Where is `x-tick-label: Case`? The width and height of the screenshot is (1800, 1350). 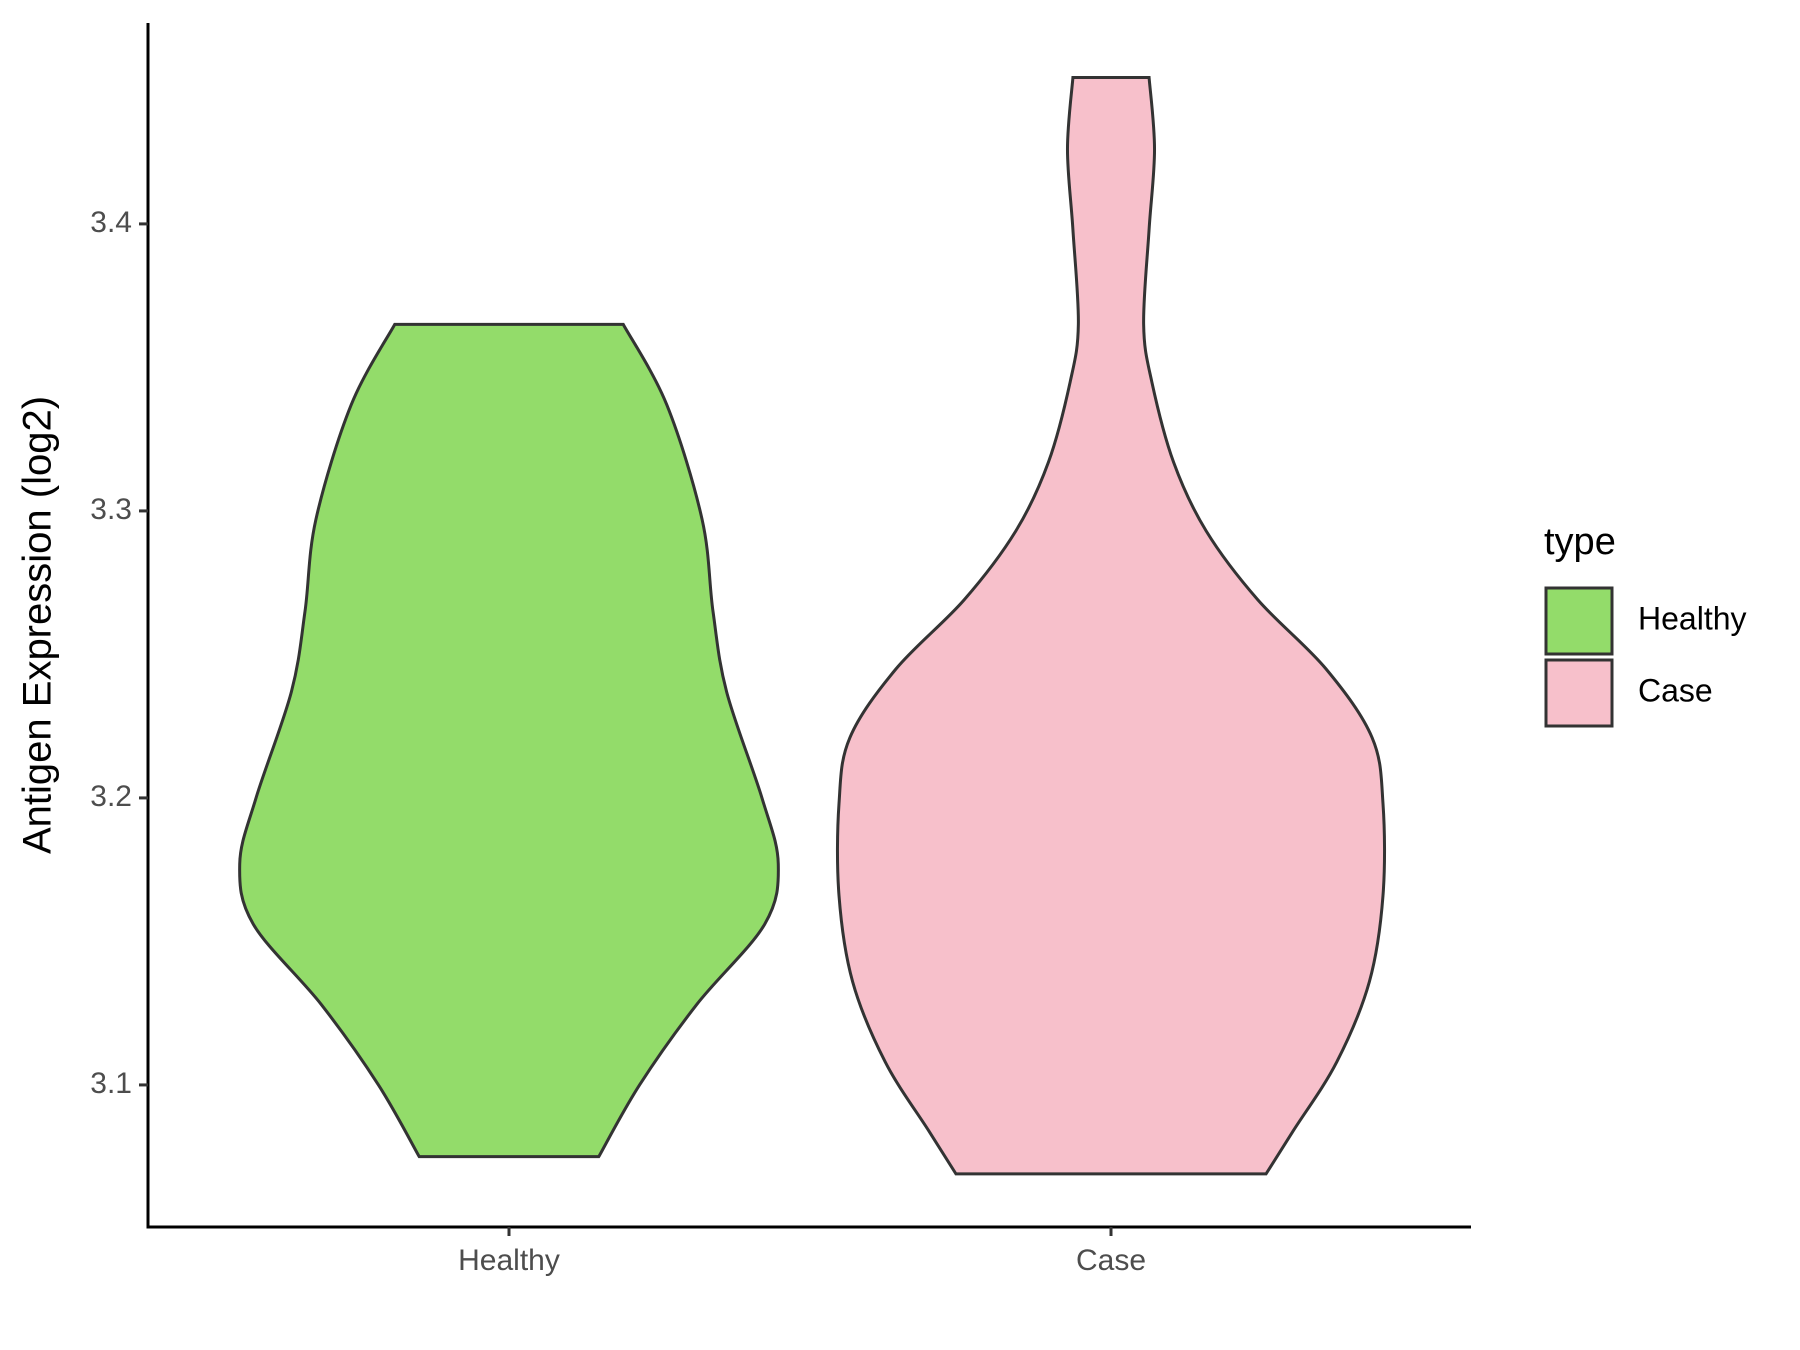
x-tick-label: Case is located at coordinates (1111, 1260).